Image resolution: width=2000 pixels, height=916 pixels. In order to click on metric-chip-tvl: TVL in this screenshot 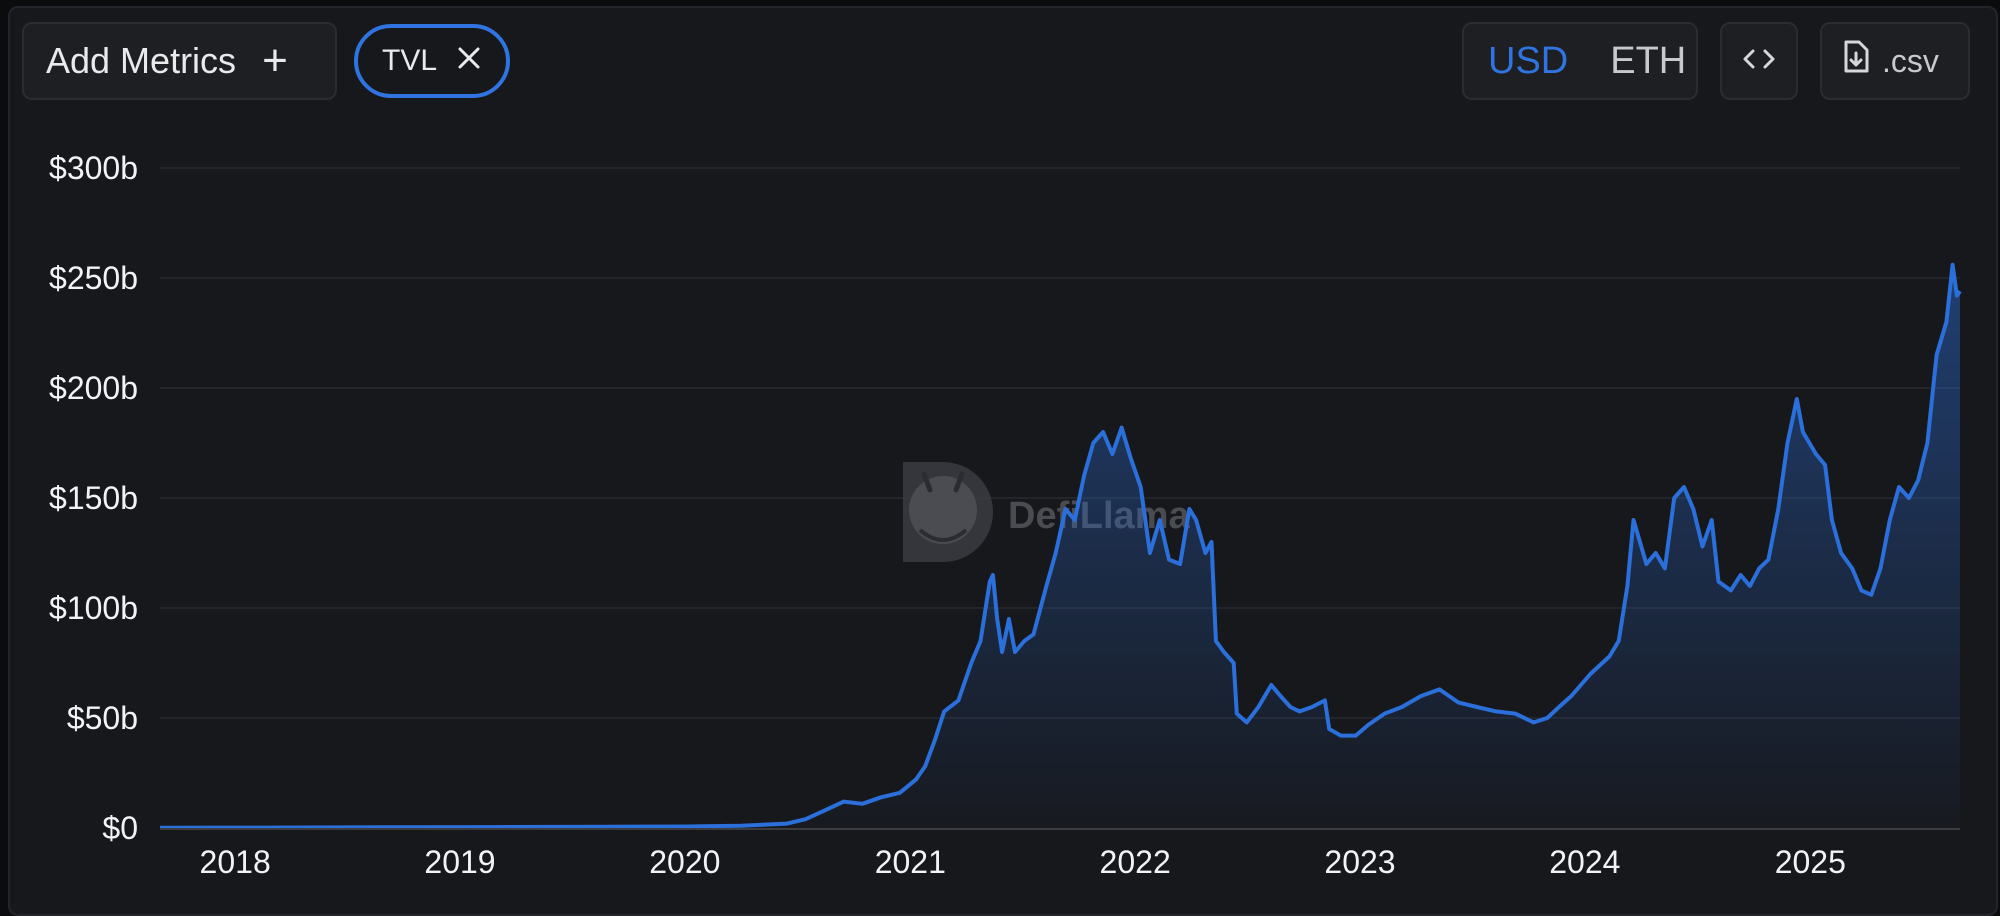, I will do `click(432, 61)`.